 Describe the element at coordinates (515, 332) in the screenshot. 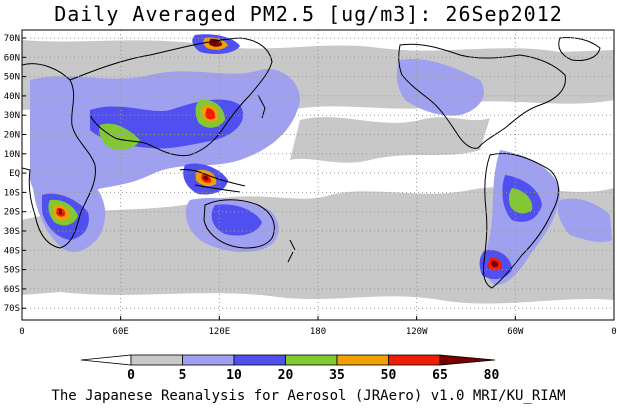

I see `lon-tick-label: 60W` at that location.